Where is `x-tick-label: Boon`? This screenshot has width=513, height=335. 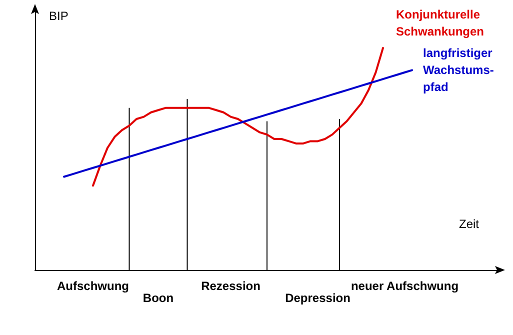
x-tick-label: Boon is located at coordinates (158, 298).